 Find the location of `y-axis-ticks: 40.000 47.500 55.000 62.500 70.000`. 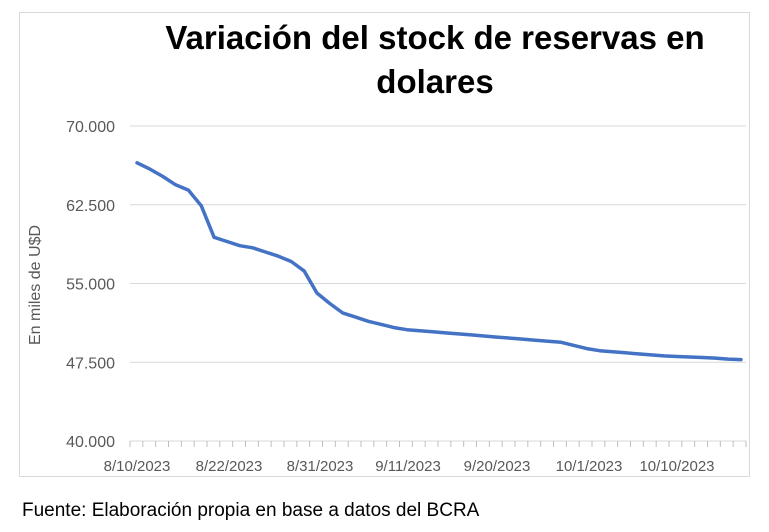

y-axis-ticks: 40.000 47.500 55.000 62.500 70.000 is located at coordinates (90, 285).